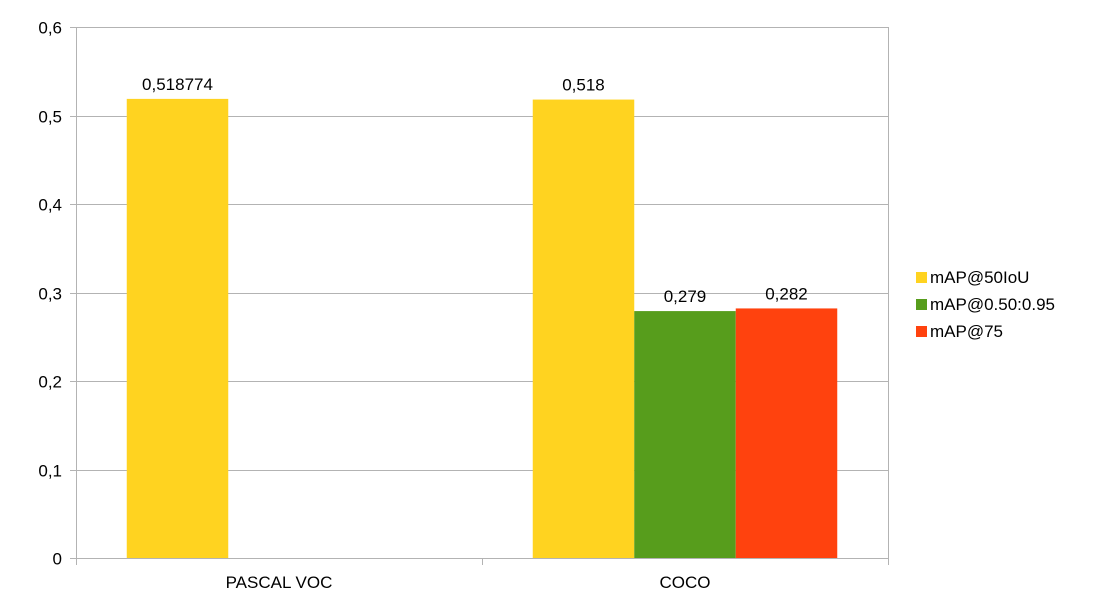 The height and width of the screenshot is (607, 1103). I want to click on data-label: 0,518, so click(583, 85).